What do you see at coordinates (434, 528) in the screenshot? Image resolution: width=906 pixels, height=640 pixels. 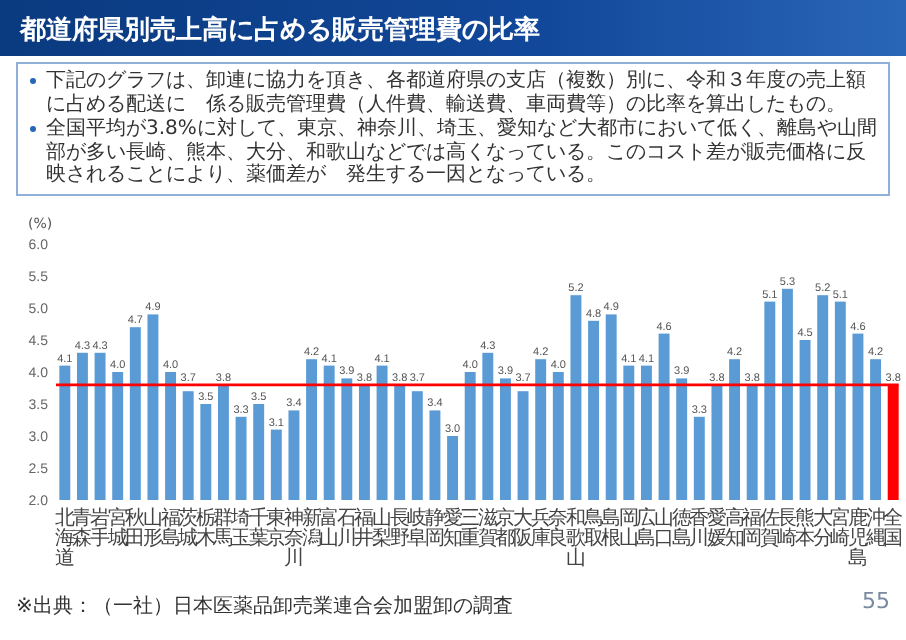 I see `x-tick-label: 静岡` at bounding box center [434, 528].